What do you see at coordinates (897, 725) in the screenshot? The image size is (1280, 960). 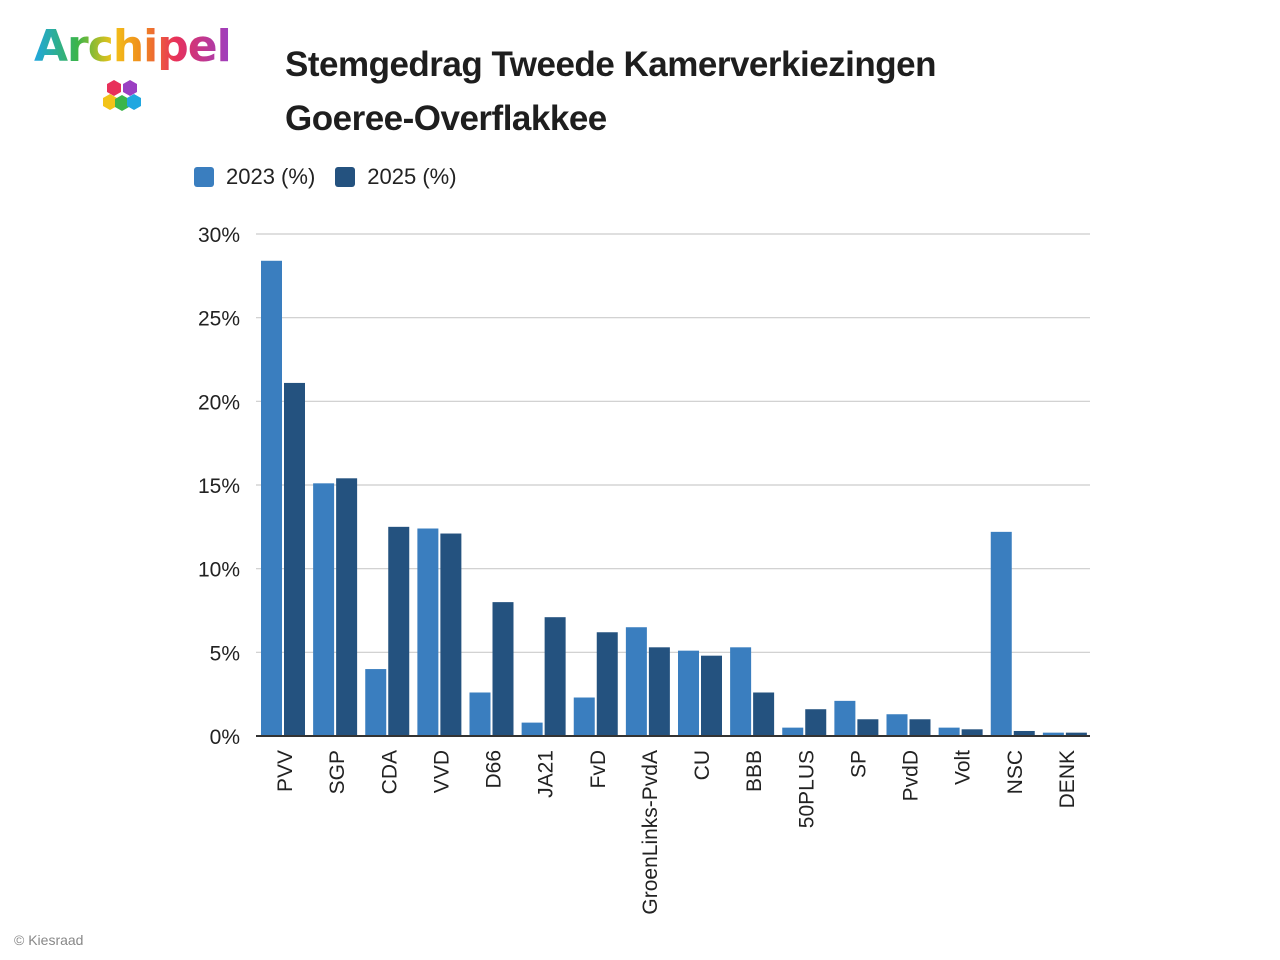 I see `bar-pvdd-2023` at bounding box center [897, 725].